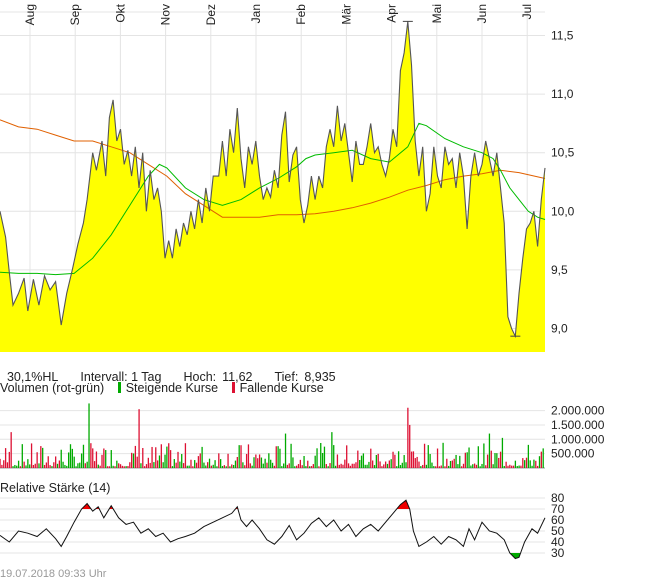 Image resolution: width=645 pixels, height=582 pixels. Describe the element at coordinates (272, 525) in the screenshot. I see `rsi-grid` at that location.